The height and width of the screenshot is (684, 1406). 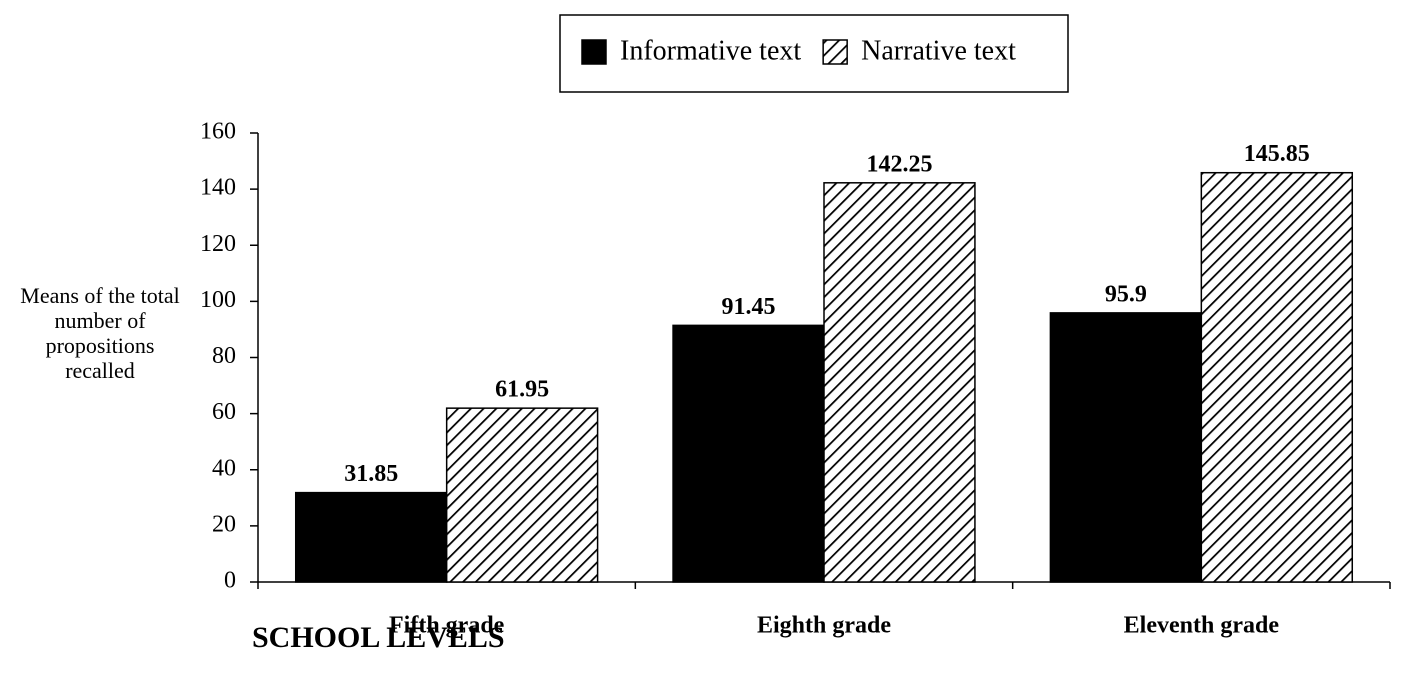 I want to click on y-tick-label: 60, so click(x=224, y=412).